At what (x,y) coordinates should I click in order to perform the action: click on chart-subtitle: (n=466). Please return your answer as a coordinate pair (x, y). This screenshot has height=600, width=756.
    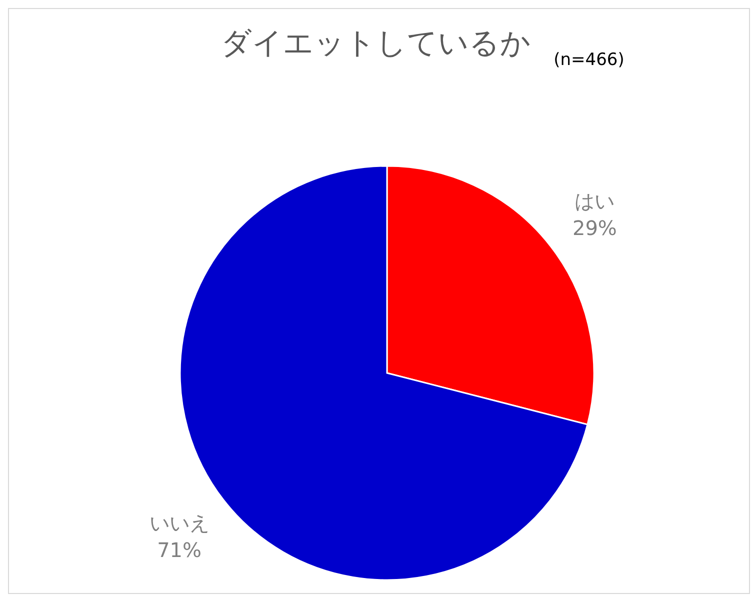
    Looking at the image, I should click on (589, 60).